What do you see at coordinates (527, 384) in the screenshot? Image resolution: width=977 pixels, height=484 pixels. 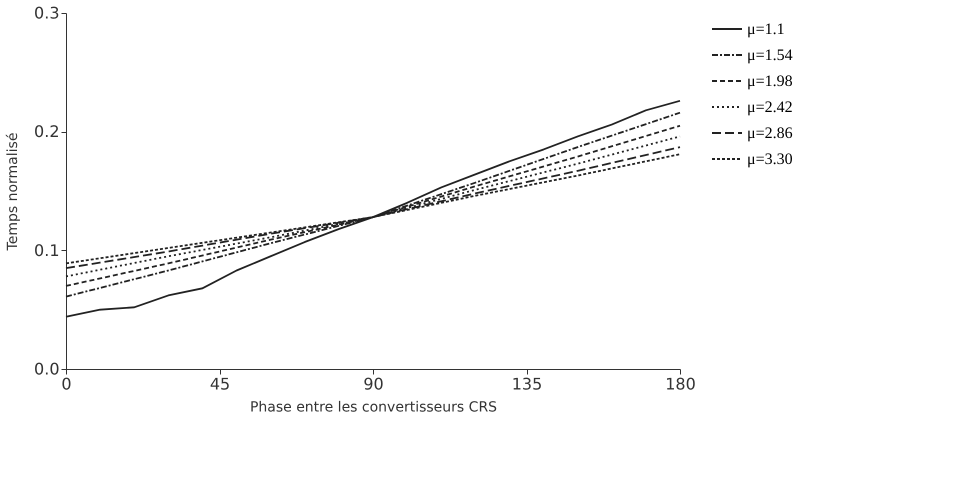 I see `x-tick-label: 135` at bounding box center [527, 384].